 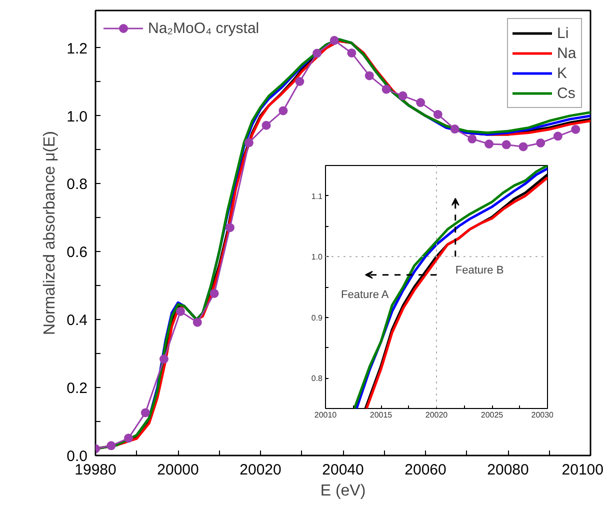 What do you see at coordinates (508, 470) in the screenshot?
I see `x-tick-label: 20080` at bounding box center [508, 470].